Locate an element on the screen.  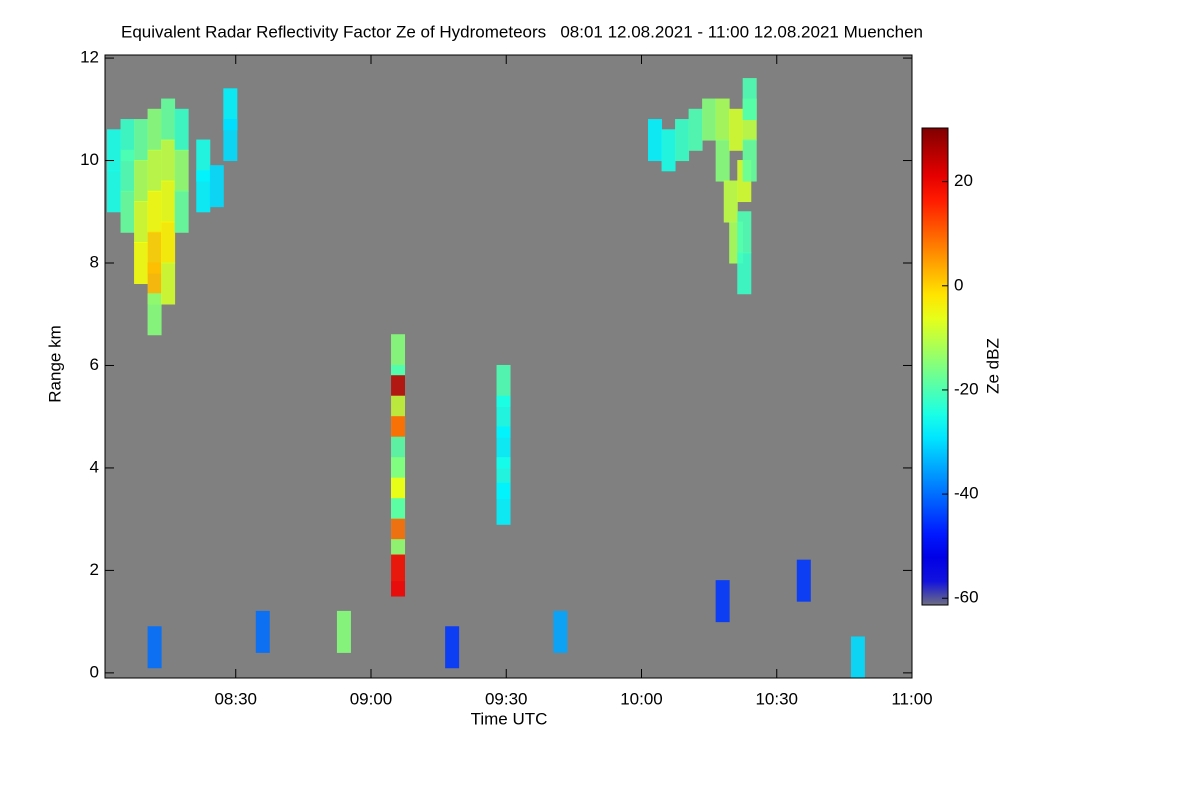
x-axis-label: Time UTC is located at coordinates (509, 718).